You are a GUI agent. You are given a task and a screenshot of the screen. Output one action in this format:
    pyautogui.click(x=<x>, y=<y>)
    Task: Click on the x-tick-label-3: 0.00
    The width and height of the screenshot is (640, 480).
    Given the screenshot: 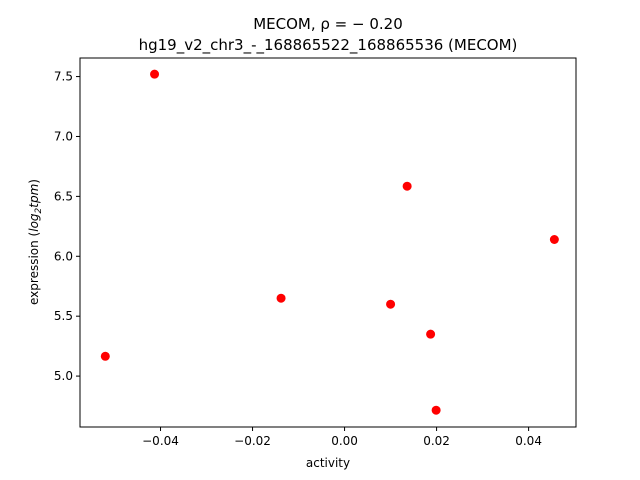 What is the action you would take?
    pyautogui.click(x=344, y=441)
    